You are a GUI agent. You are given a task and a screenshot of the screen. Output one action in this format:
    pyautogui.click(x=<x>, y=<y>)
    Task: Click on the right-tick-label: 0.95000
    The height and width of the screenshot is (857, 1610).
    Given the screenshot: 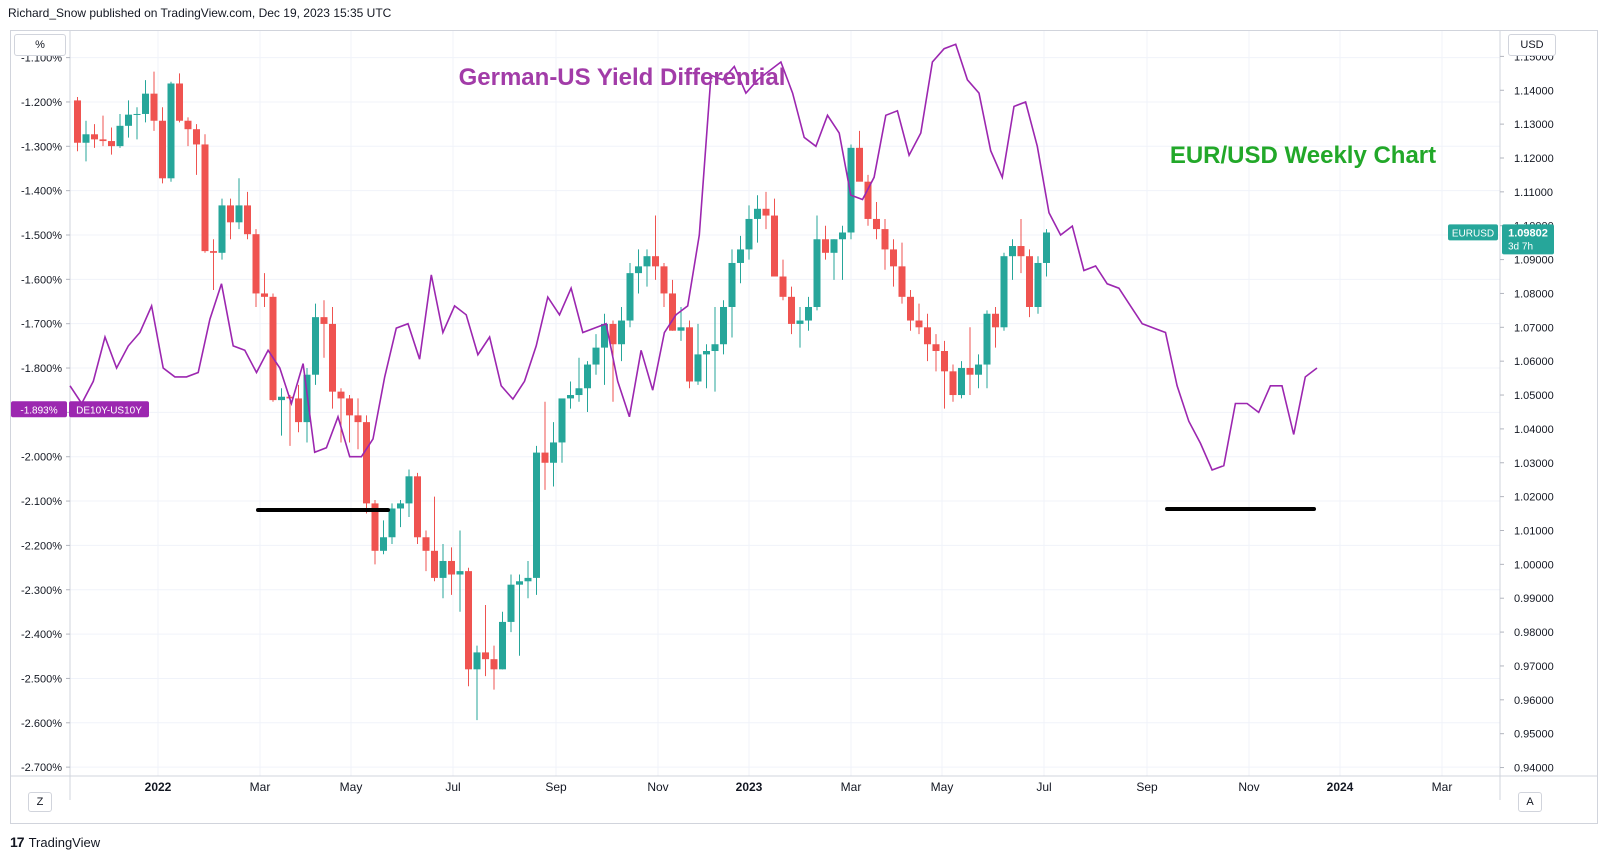 What is the action you would take?
    pyautogui.click(x=1534, y=735)
    